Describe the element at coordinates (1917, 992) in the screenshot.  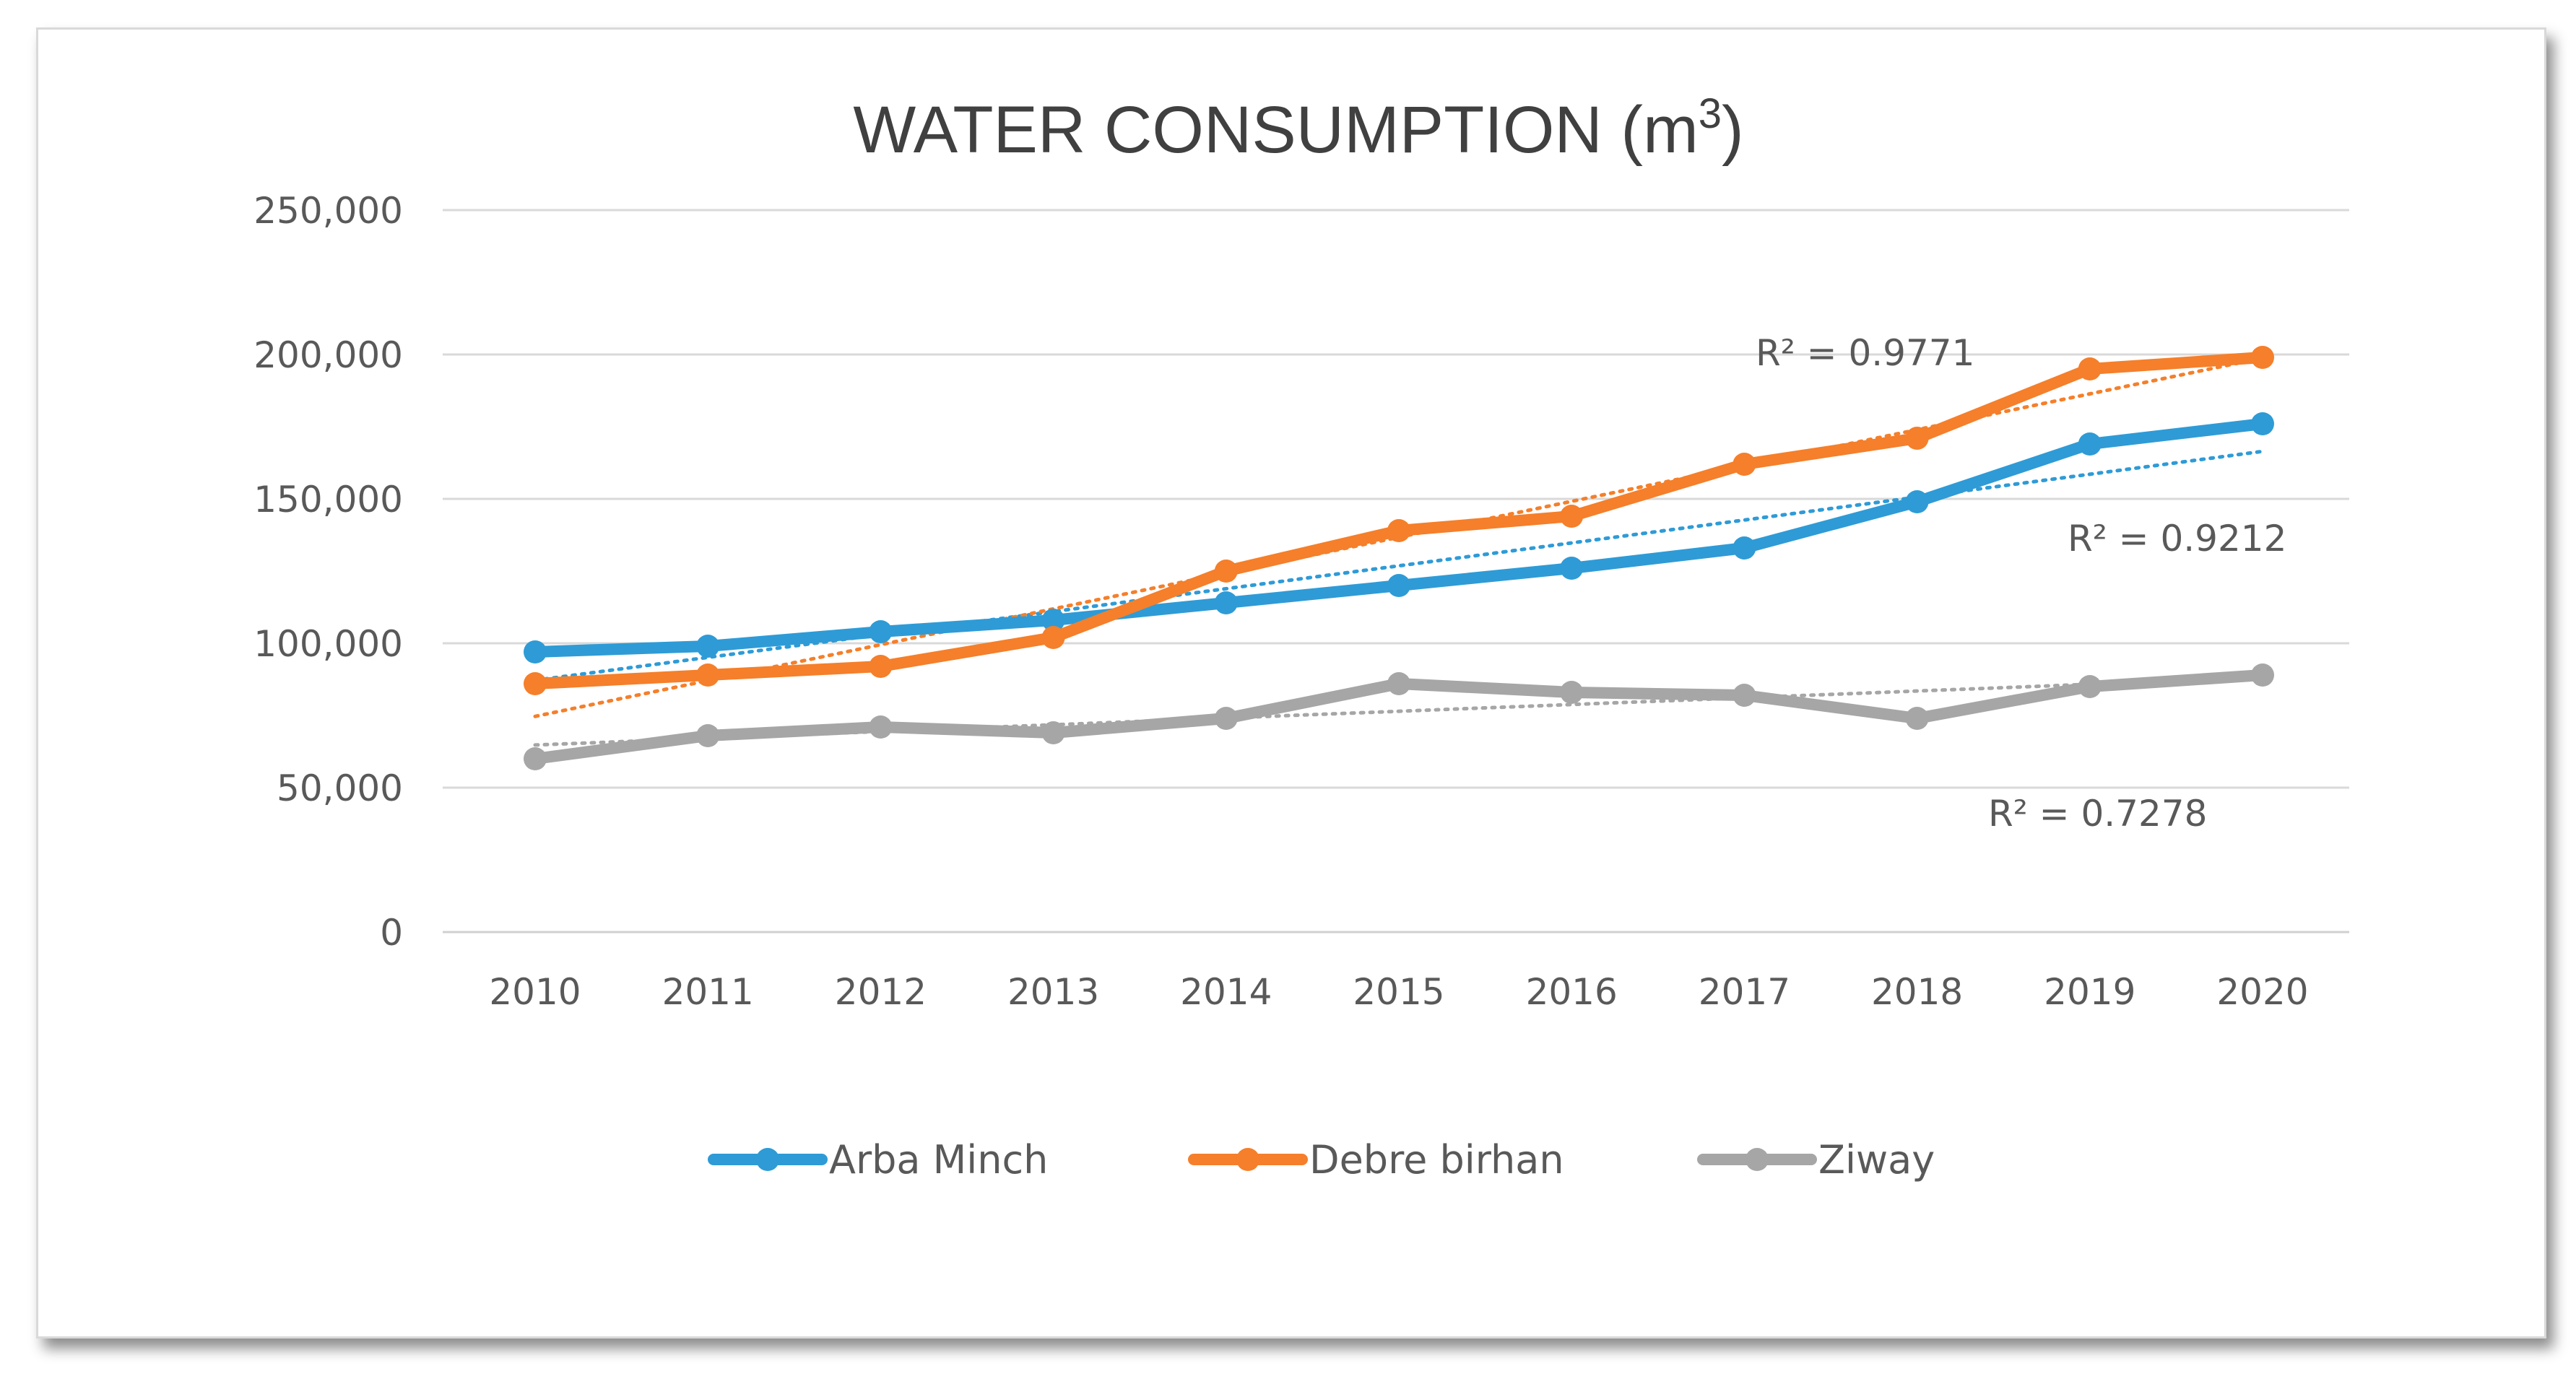
I see `x-tick-label: 2018` at that location.